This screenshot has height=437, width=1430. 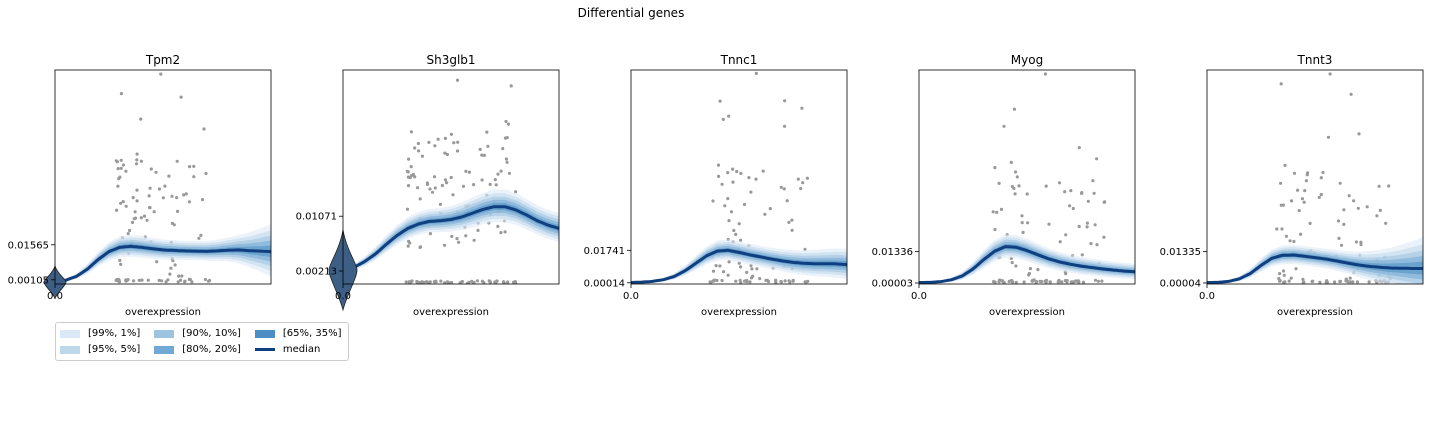 What do you see at coordinates (450, 60) in the screenshot?
I see `chart-title: Sh3glb1` at bounding box center [450, 60].